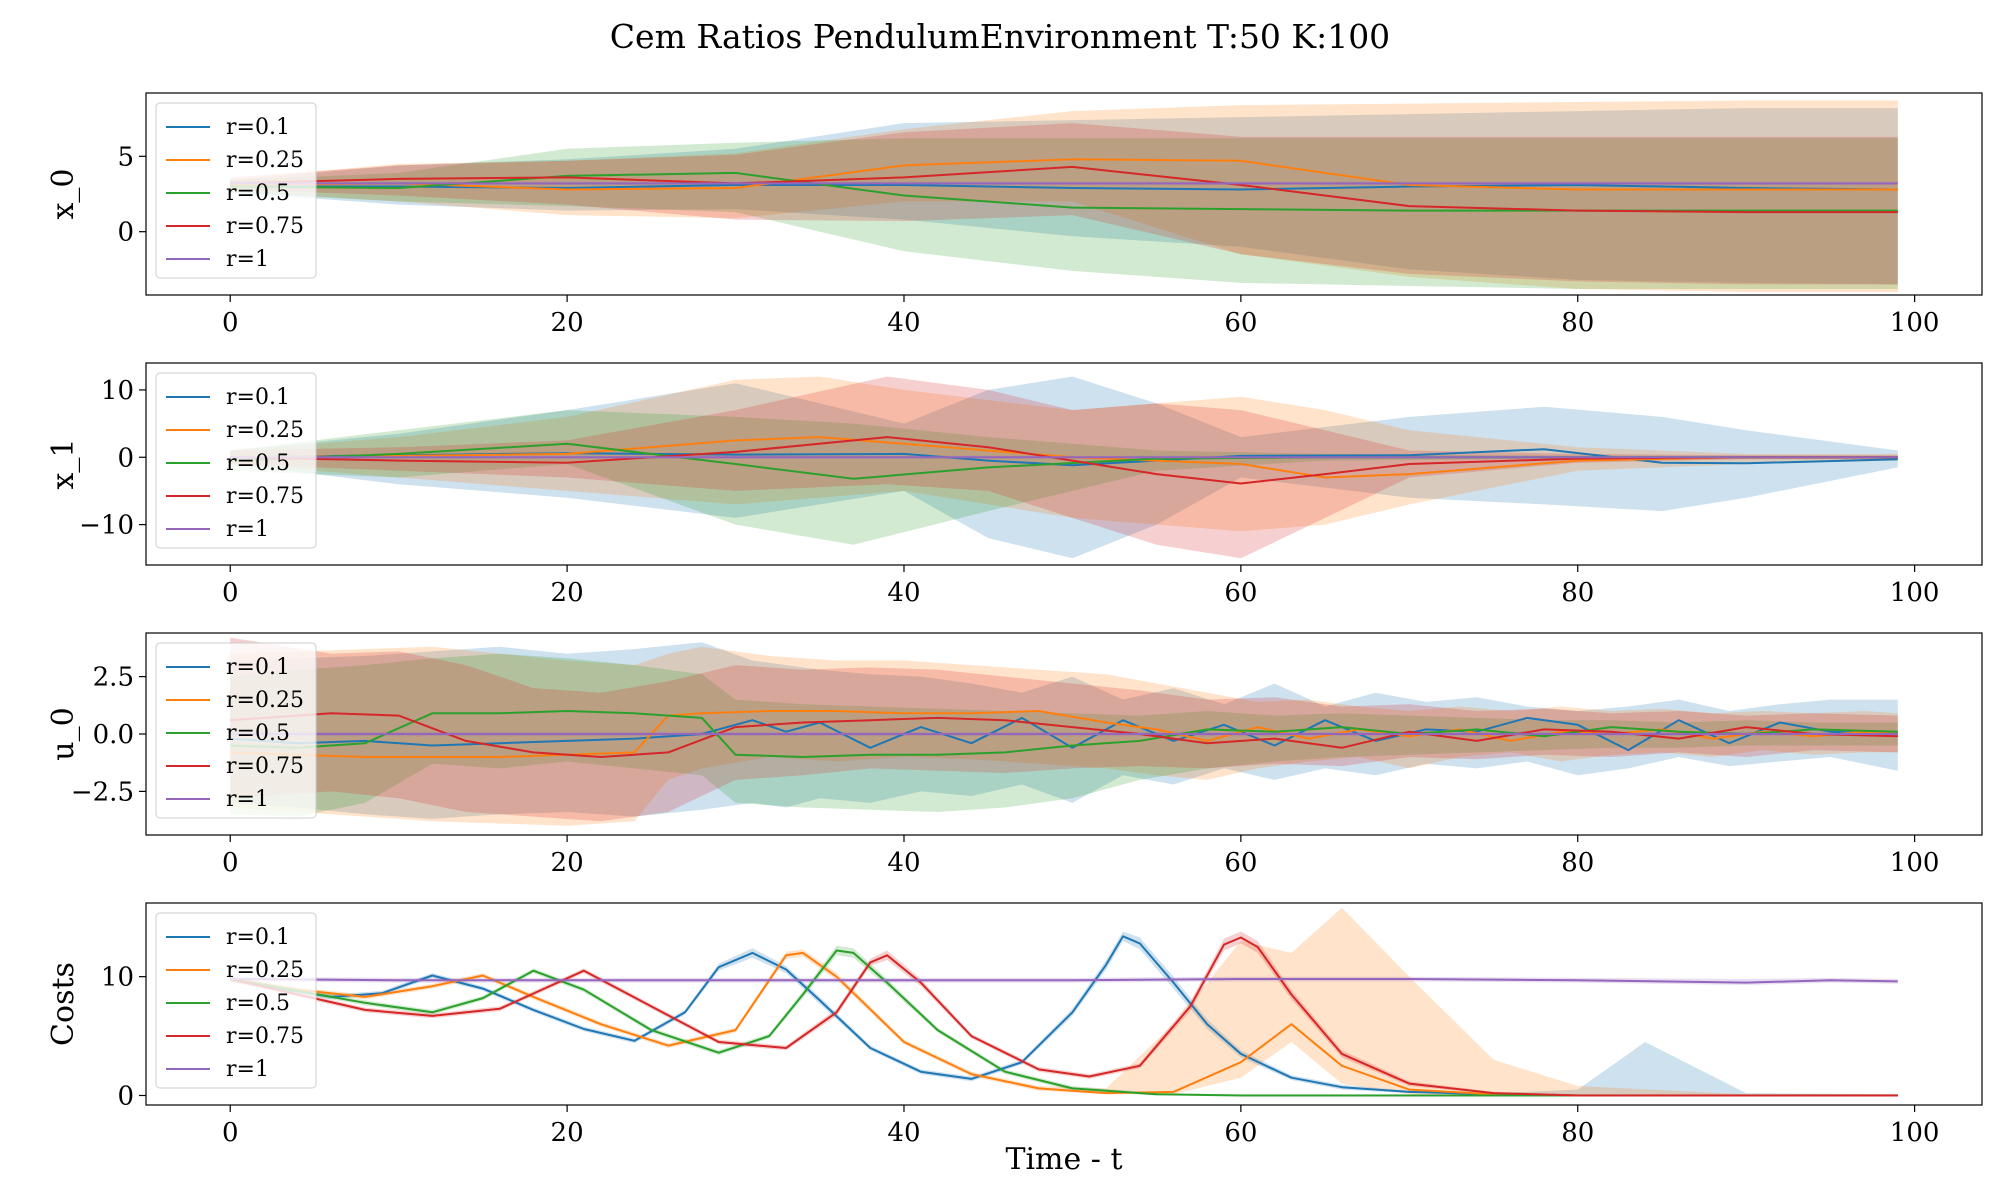  Describe the element at coordinates (1064, 981) in the screenshot. I see `line-r=1` at that location.